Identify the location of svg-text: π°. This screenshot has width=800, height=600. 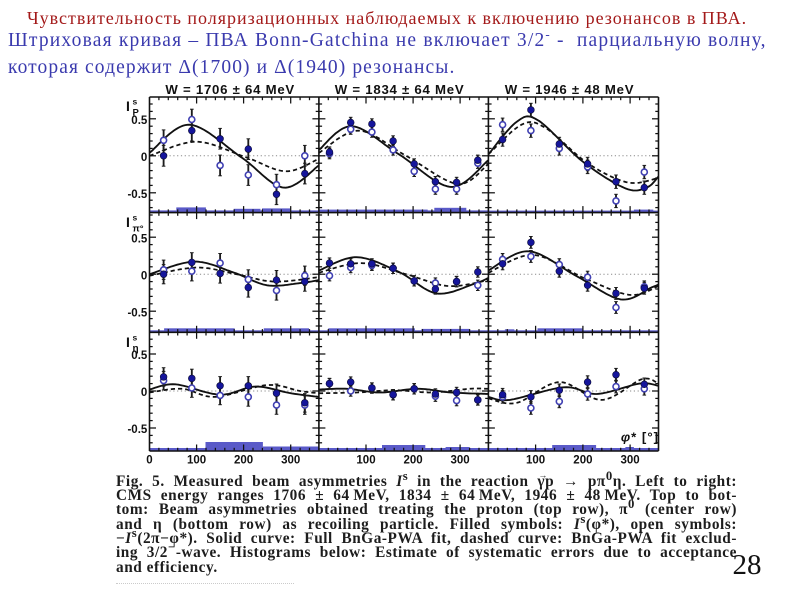
(138, 229).